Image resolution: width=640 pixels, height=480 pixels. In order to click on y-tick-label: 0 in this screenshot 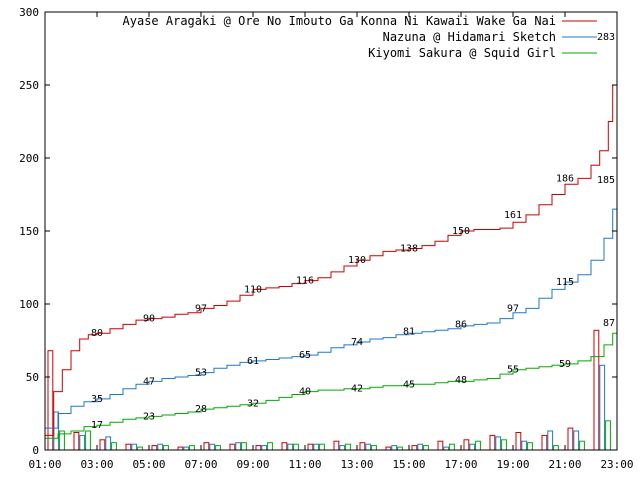, I will do `click(35, 450)`.